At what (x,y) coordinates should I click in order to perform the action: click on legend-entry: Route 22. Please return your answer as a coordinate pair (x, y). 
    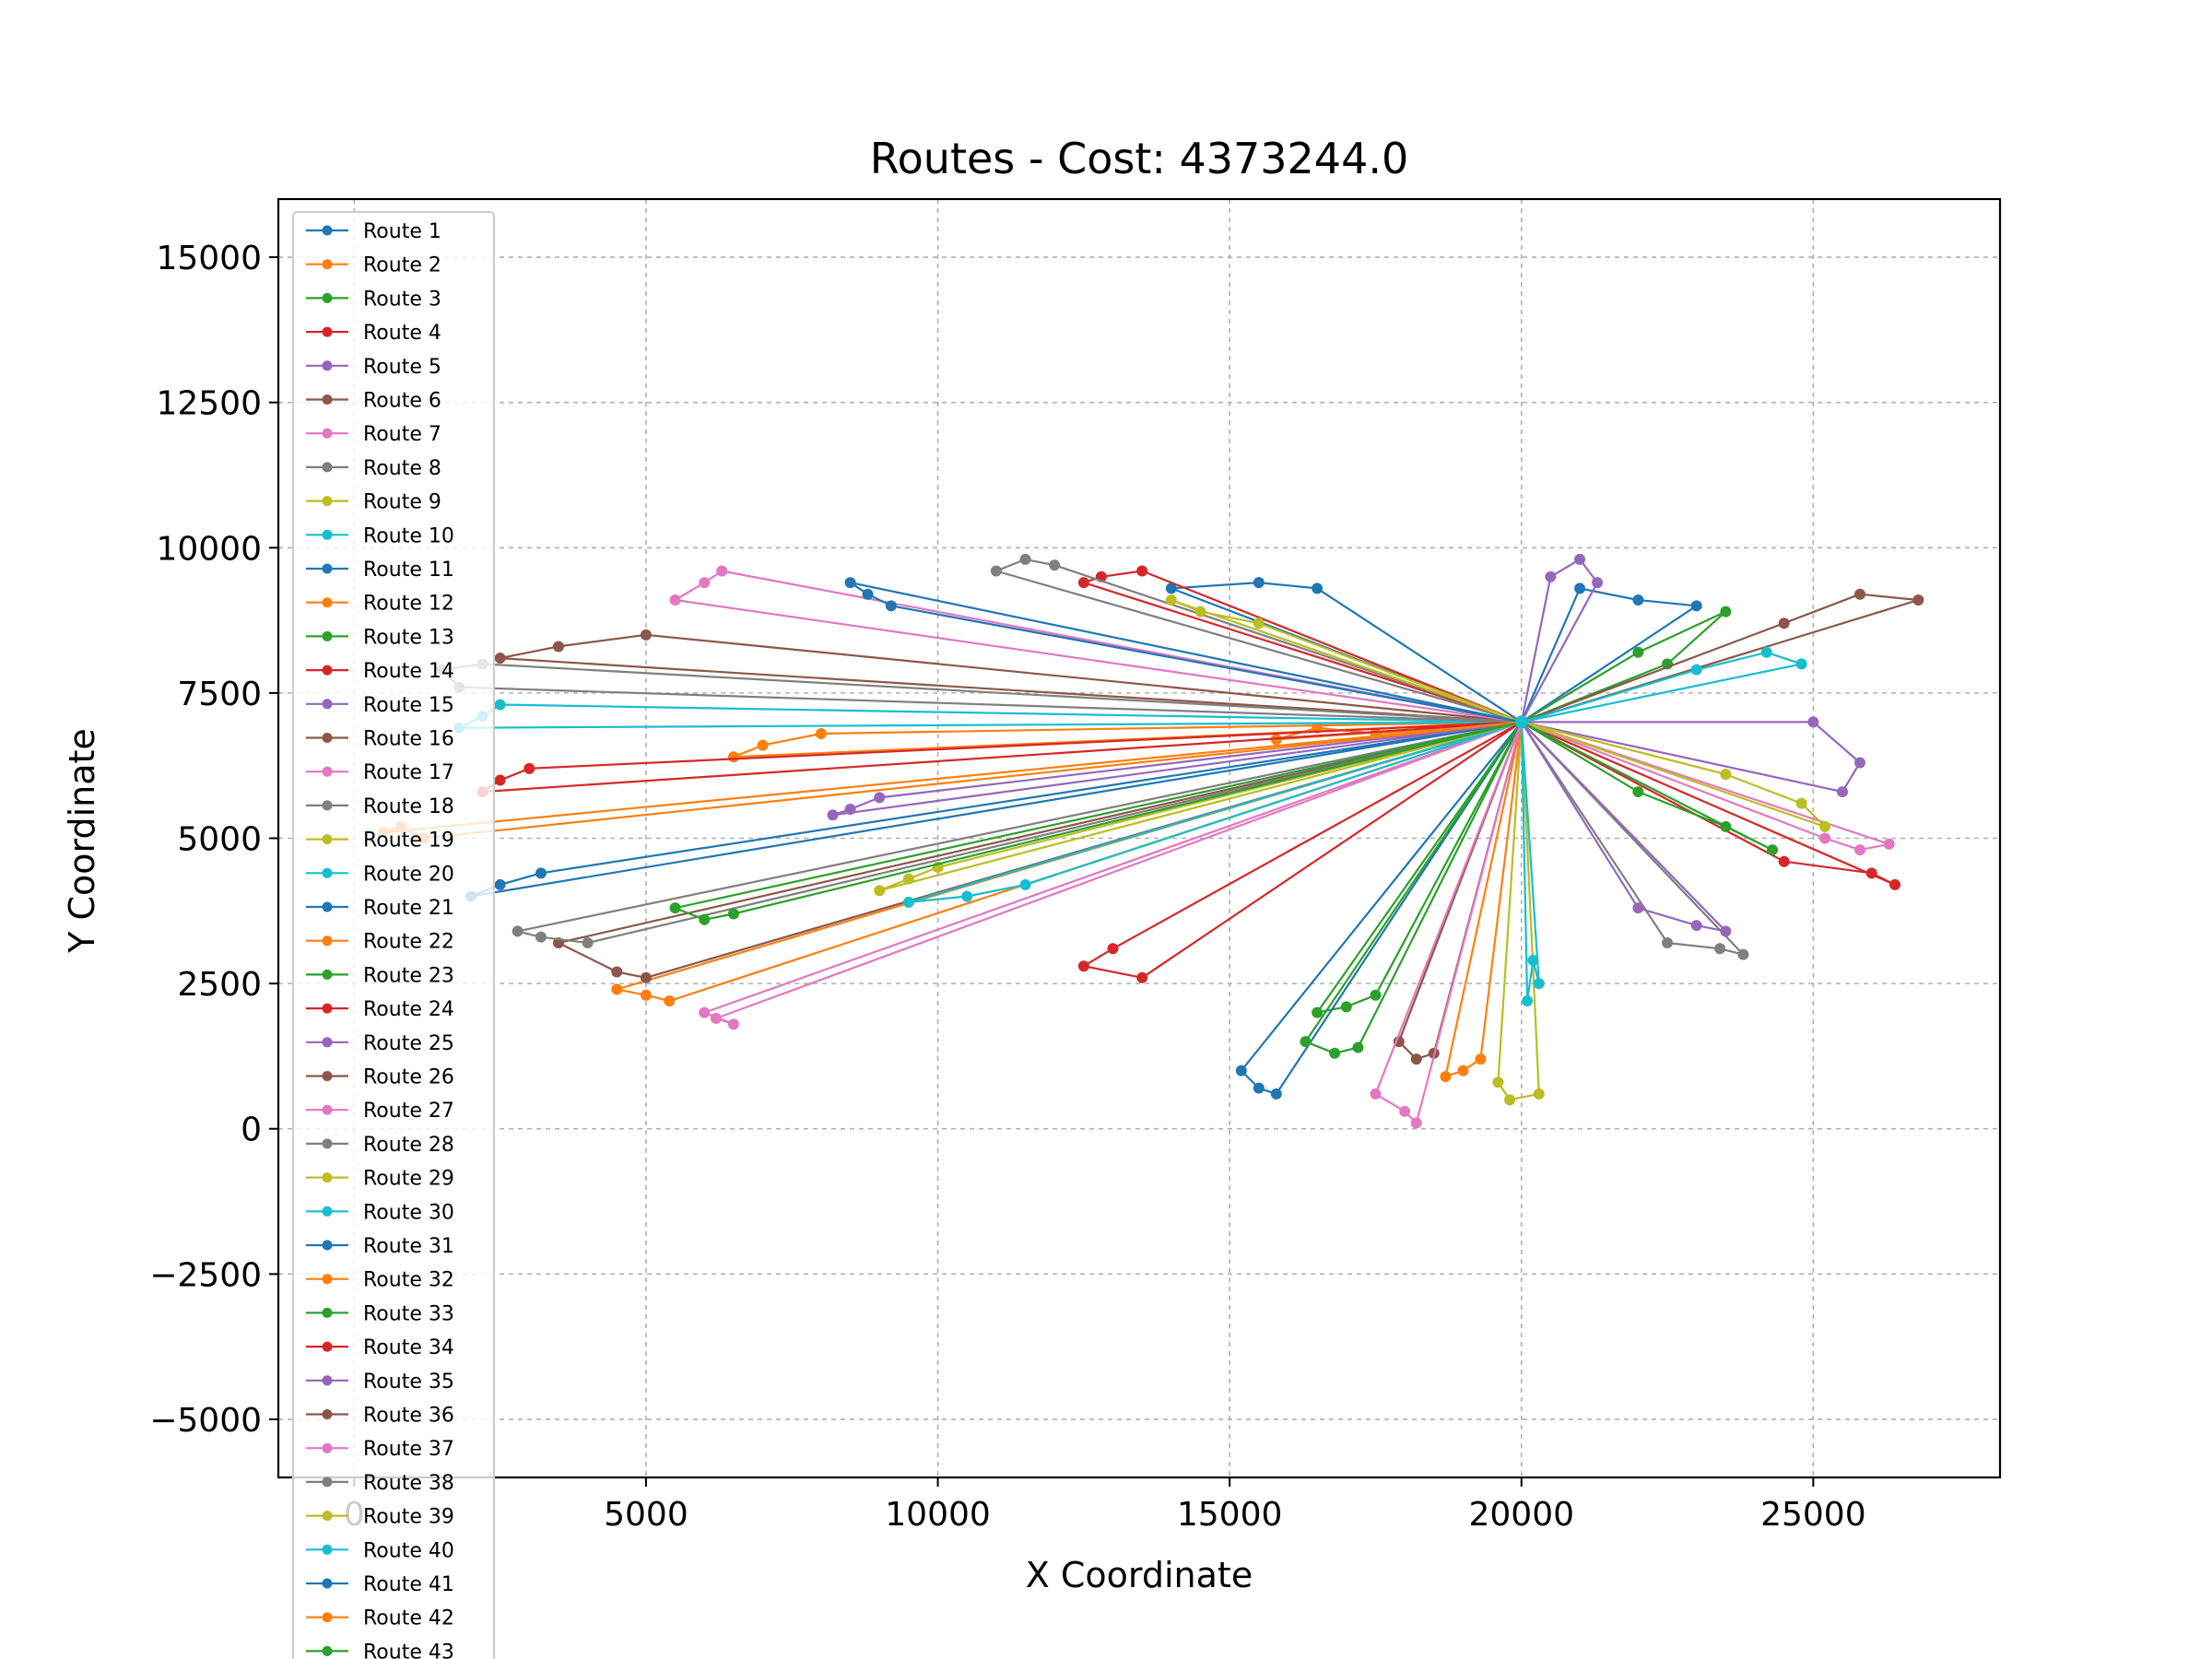
    Looking at the image, I should click on (380, 942).